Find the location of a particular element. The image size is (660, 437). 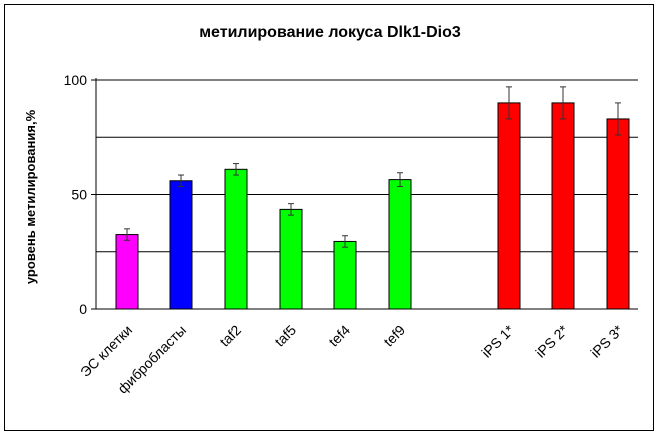

category-label: tef4 is located at coordinates (339, 336).